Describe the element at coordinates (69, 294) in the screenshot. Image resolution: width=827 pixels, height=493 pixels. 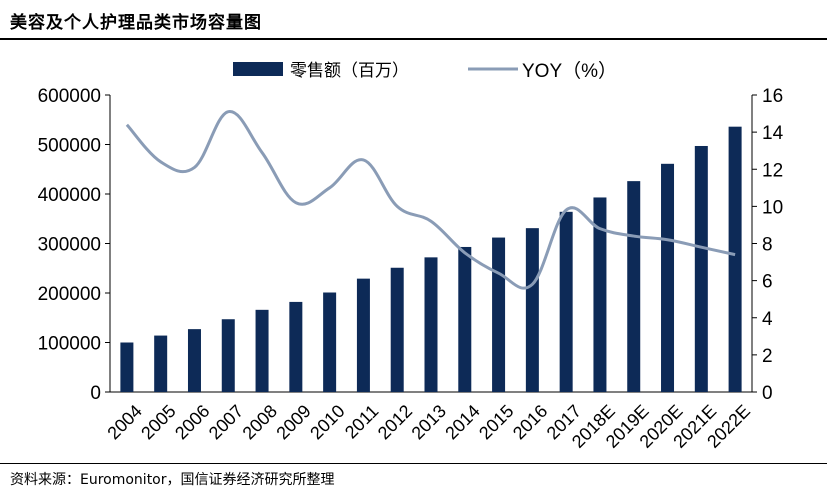
I see `left-tick-label: 200000` at that location.